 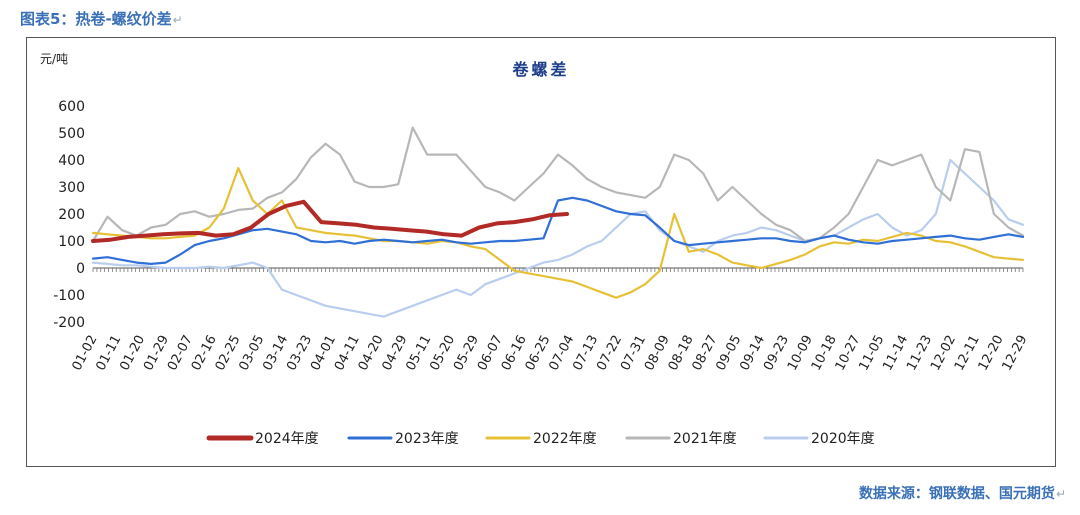 What do you see at coordinates (71, 215) in the screenshot?
I see `y-tick-label: 200` at bounding box center [71, 215].